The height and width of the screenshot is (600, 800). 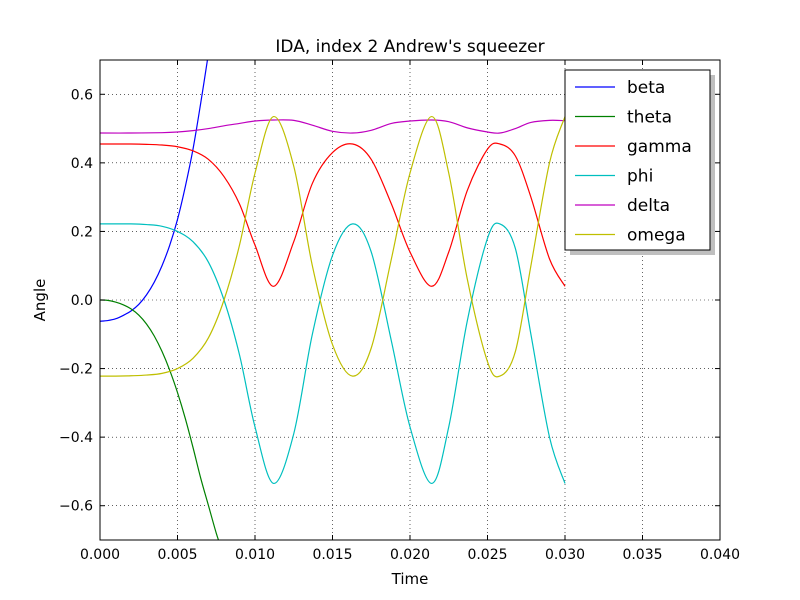 I want to click on series-line-theta, so click(x=160, y=419).